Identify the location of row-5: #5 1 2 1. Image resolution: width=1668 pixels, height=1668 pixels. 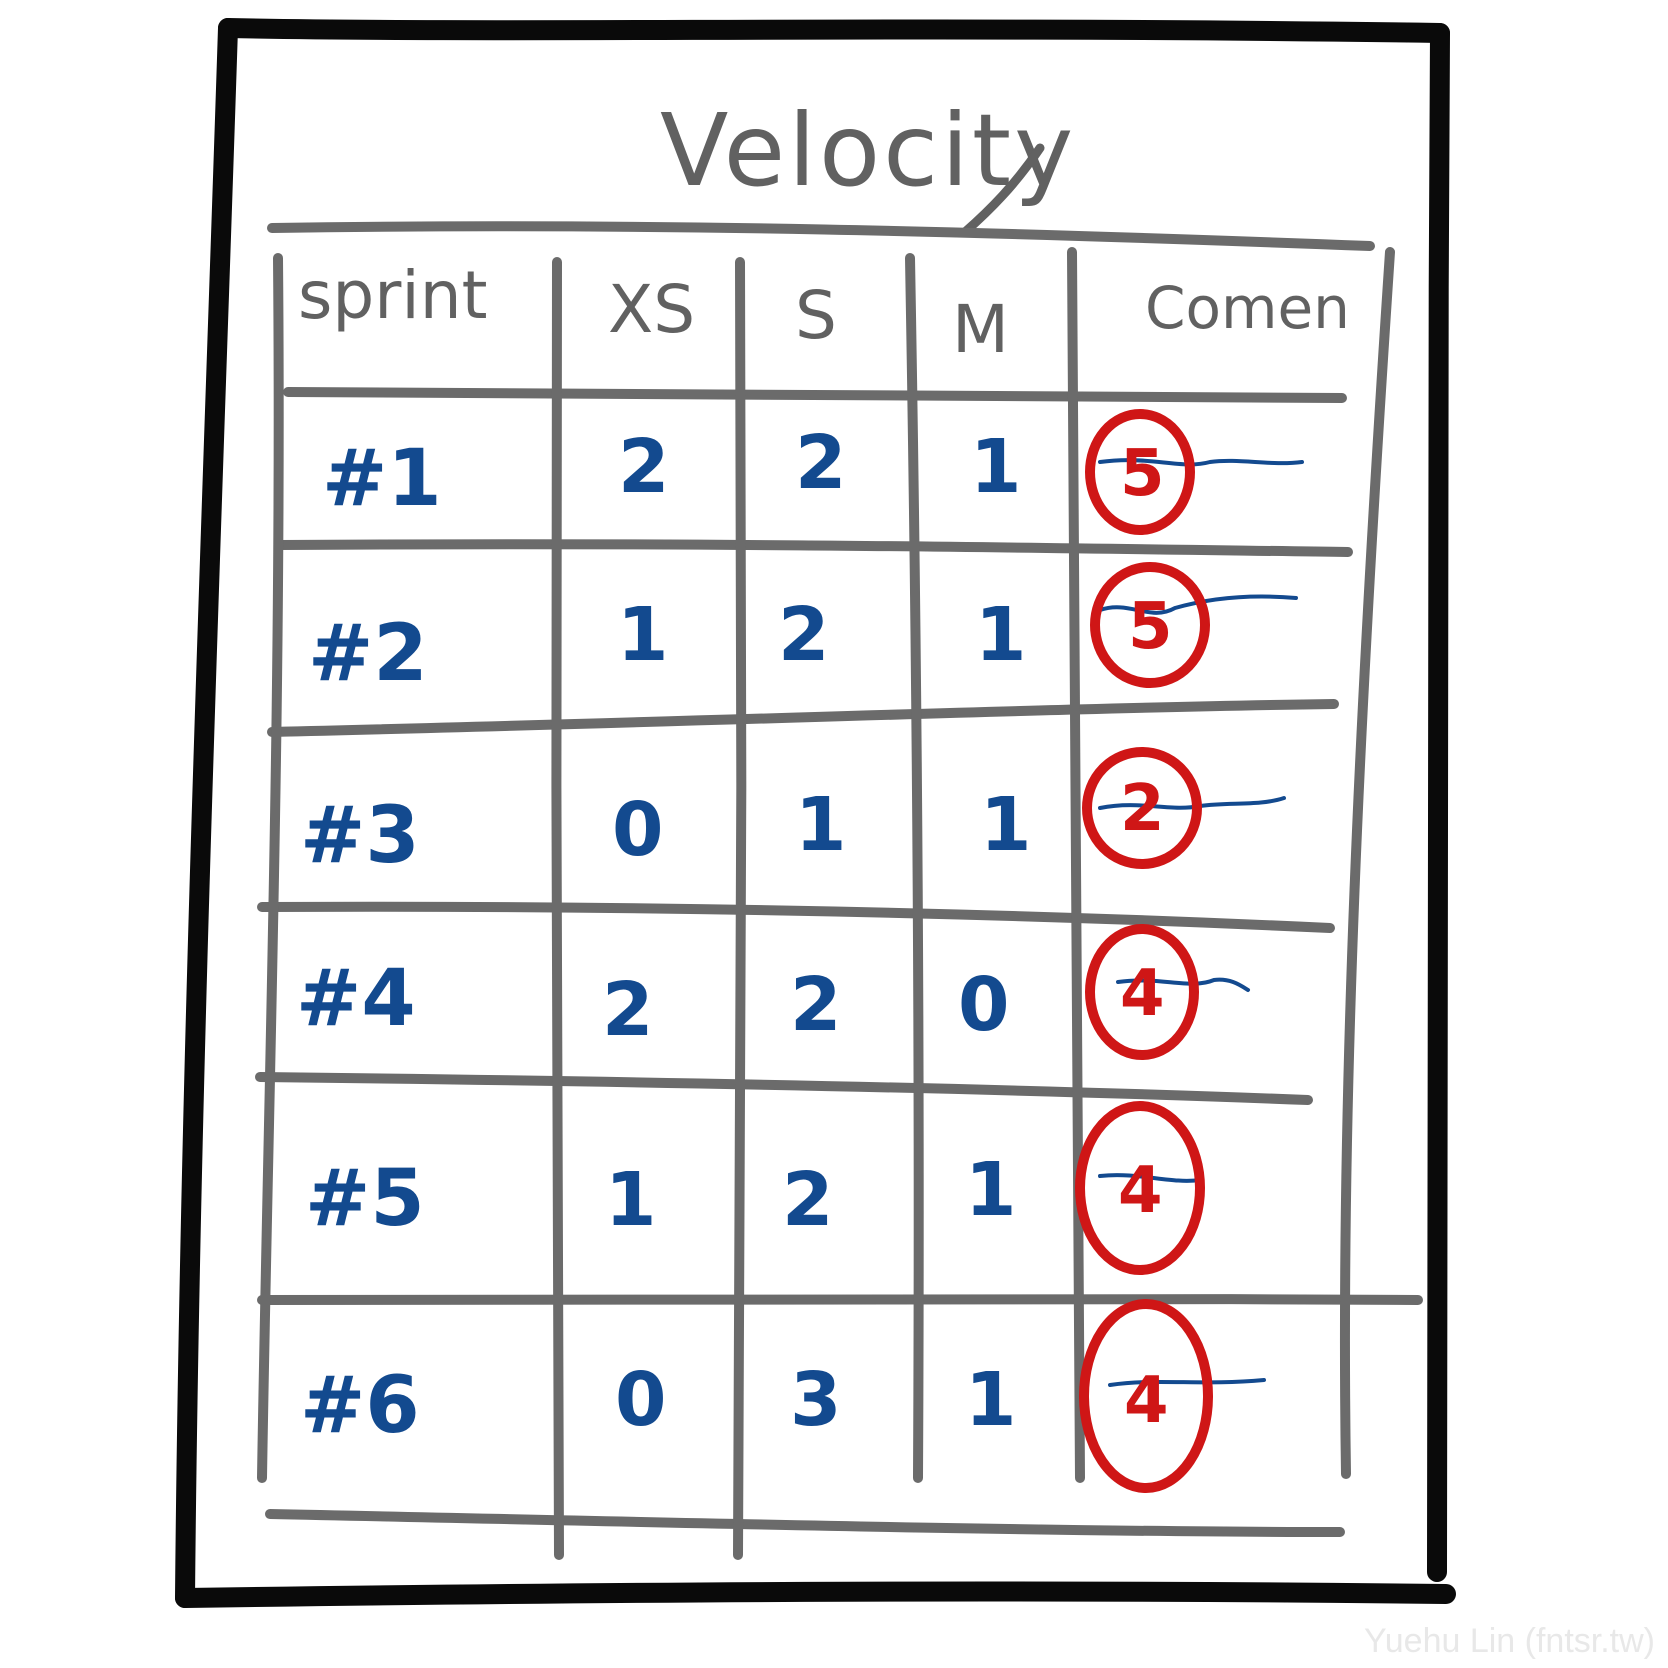
(661, 1195).